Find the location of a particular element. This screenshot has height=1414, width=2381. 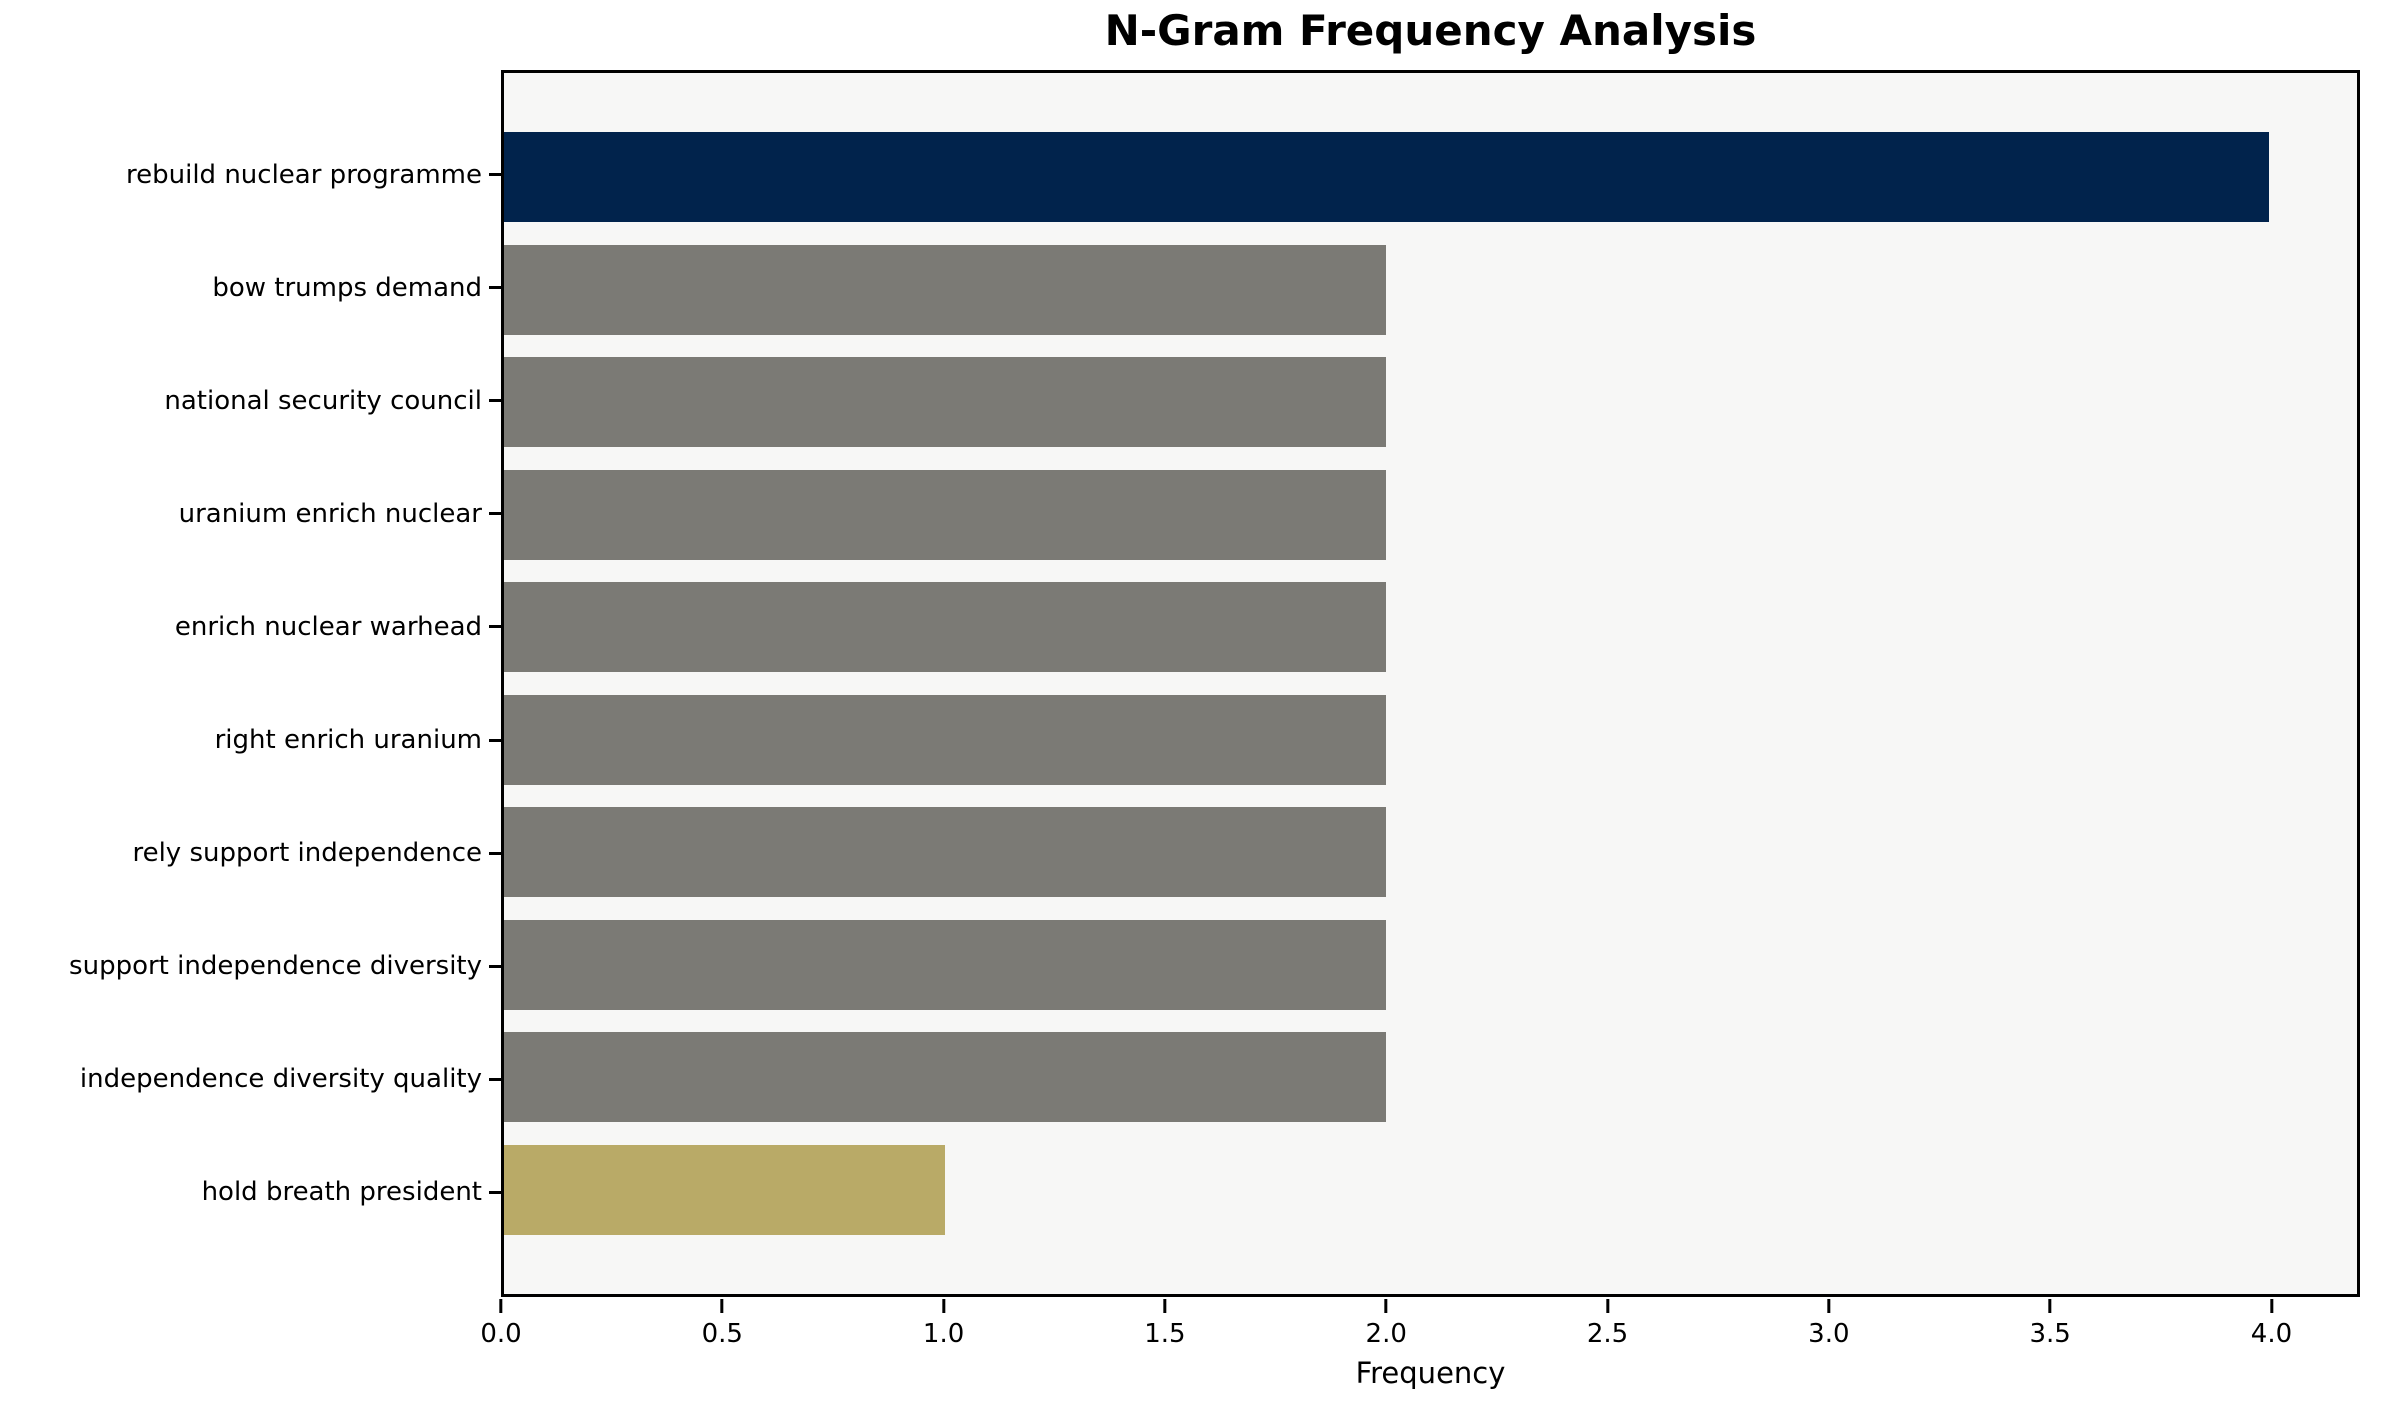

y-tick-row: enrich nuclear warhead is located at coordinates (250, 626).